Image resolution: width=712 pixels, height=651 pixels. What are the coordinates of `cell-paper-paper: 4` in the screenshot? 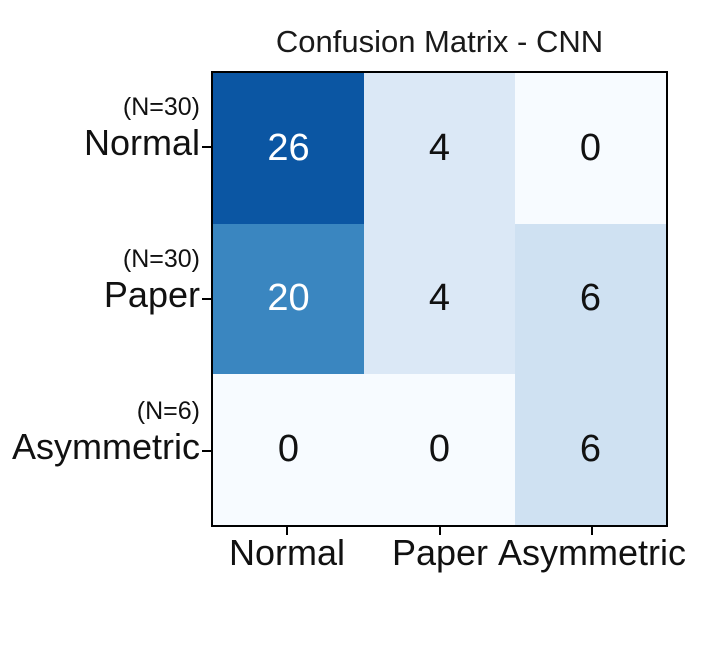 It's located at (439, 299).